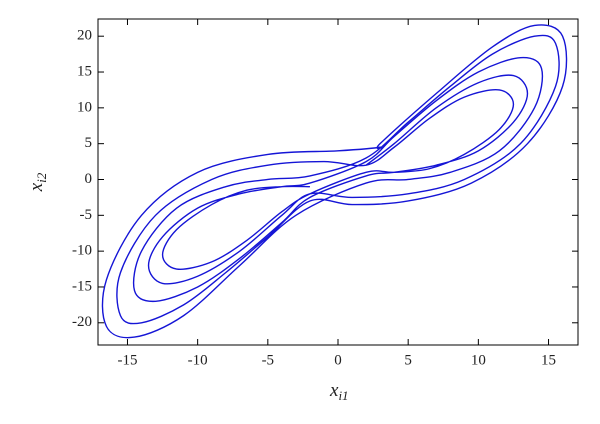 Image resolution: width=600 pixels, height=424 pixels. I want to click on y-tick-label: 5, so click(89, 143).